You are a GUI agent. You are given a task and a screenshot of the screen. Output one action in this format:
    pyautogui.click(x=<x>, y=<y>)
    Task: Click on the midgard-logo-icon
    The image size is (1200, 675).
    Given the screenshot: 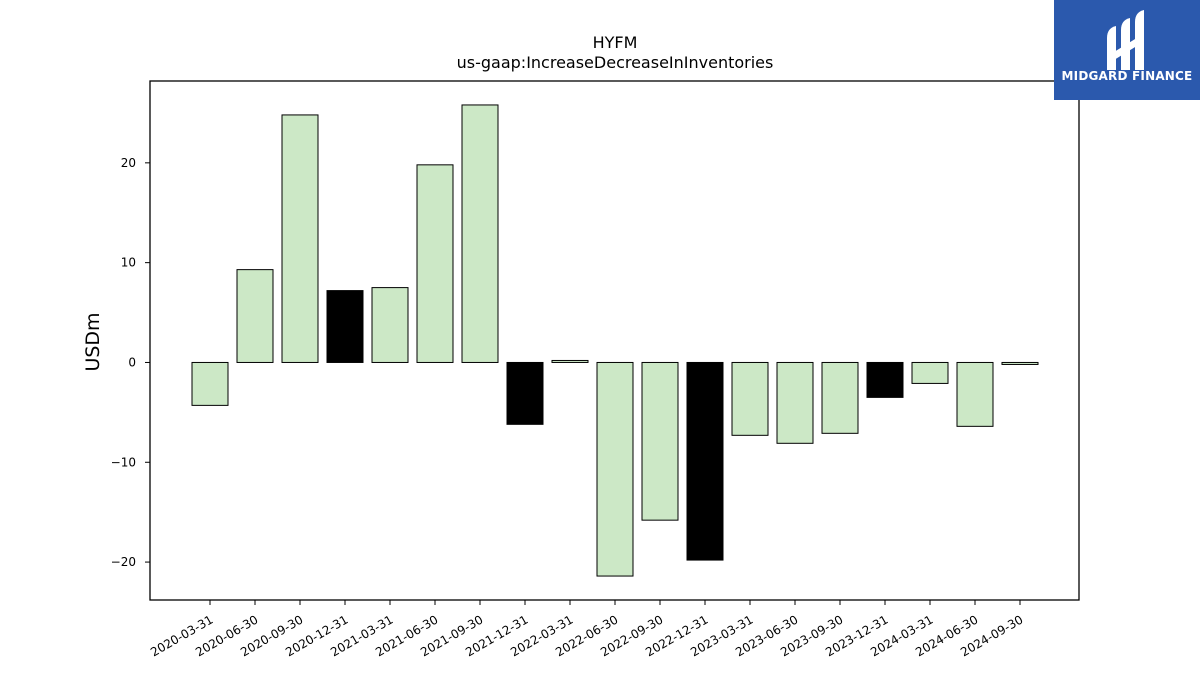 What is the action you would take?
    pyautogui.click(x=1125, y=40)
    